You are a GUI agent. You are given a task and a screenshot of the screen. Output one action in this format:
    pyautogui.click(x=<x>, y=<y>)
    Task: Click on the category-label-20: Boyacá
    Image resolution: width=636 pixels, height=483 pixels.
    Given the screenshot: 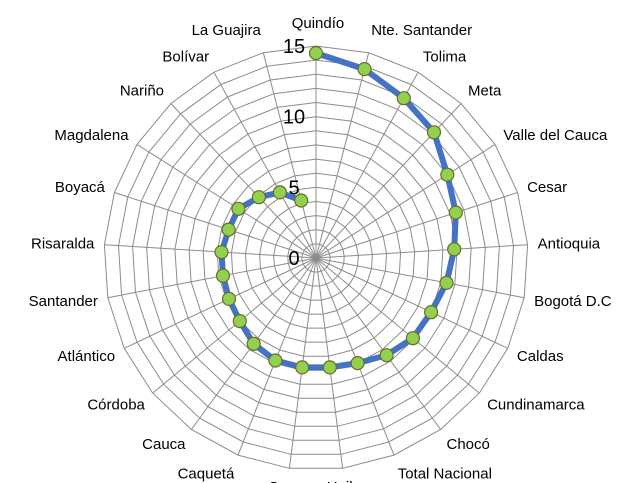 What is the action you would take?
    pyautogui.click(x=80, y=187)
    